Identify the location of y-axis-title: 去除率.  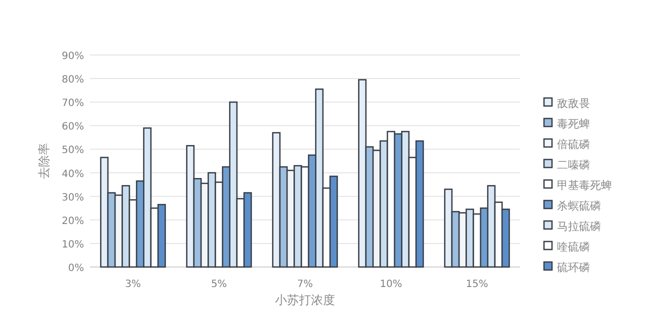
(44, 161).